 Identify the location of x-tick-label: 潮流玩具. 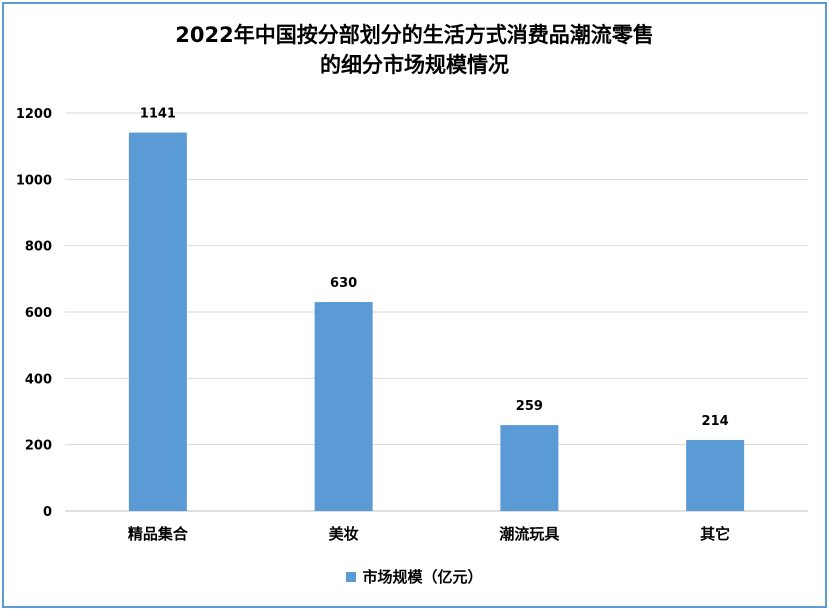
(529, 534).